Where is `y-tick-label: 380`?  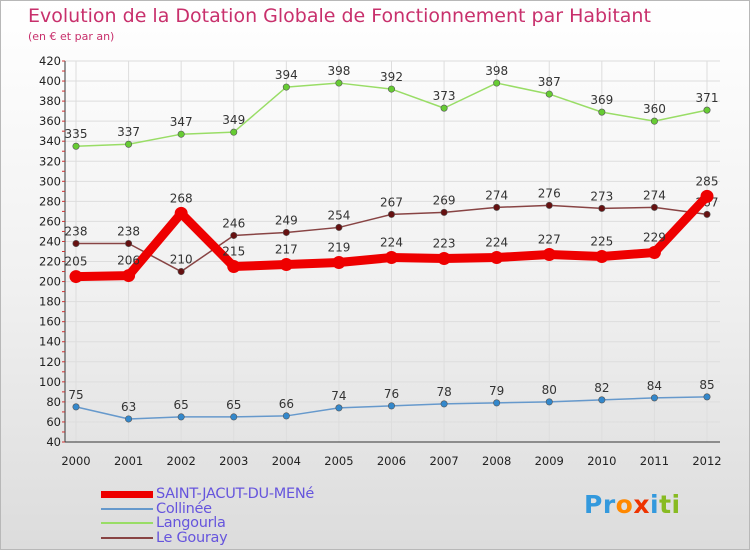
y-tick-label: 380 is located at coordinates (50, 101).